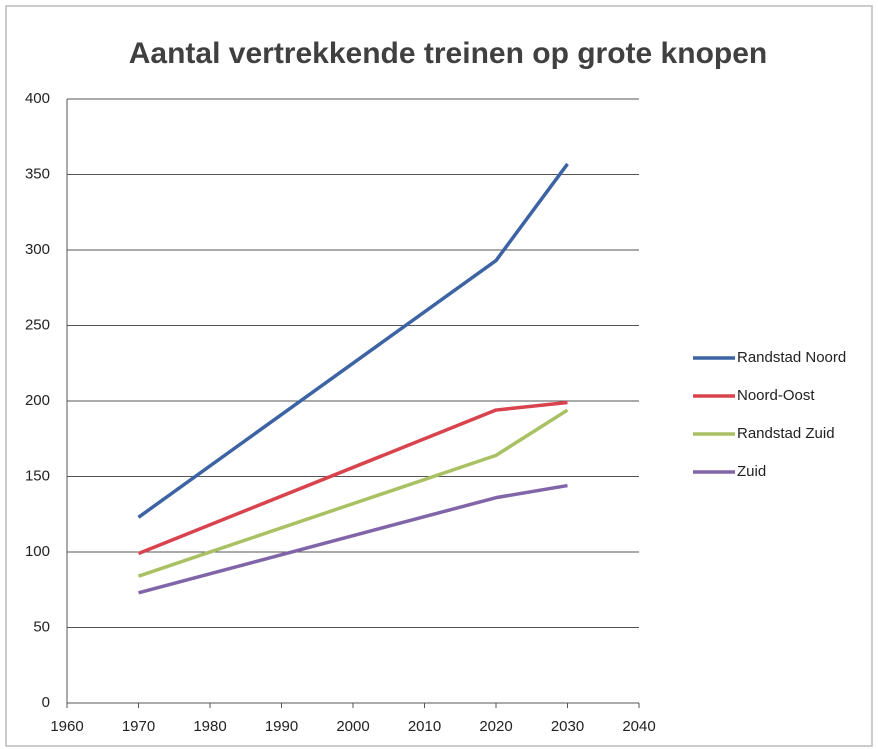  I want to click on legend-label: Randstad Zuid, so click(786, 433).